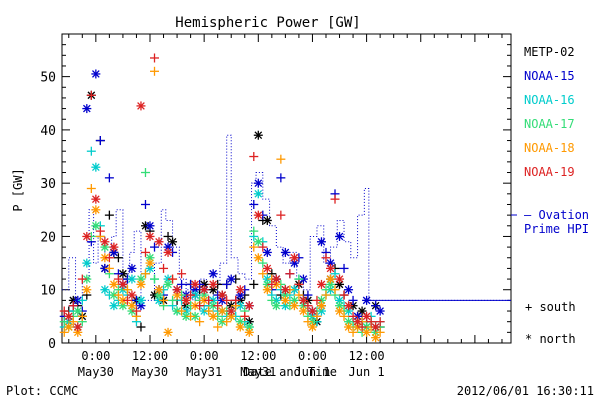 This screenshot has width=600, height=400. I want to click on legend-entry: NOAA-17, so click(549, 124).